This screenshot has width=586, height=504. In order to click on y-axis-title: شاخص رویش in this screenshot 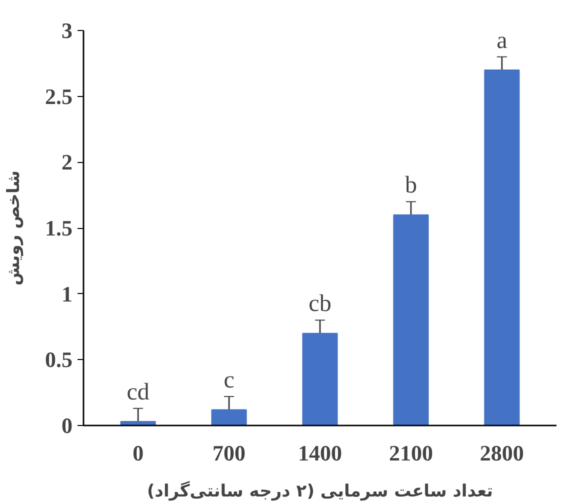, I will do `click(14, 228)`.